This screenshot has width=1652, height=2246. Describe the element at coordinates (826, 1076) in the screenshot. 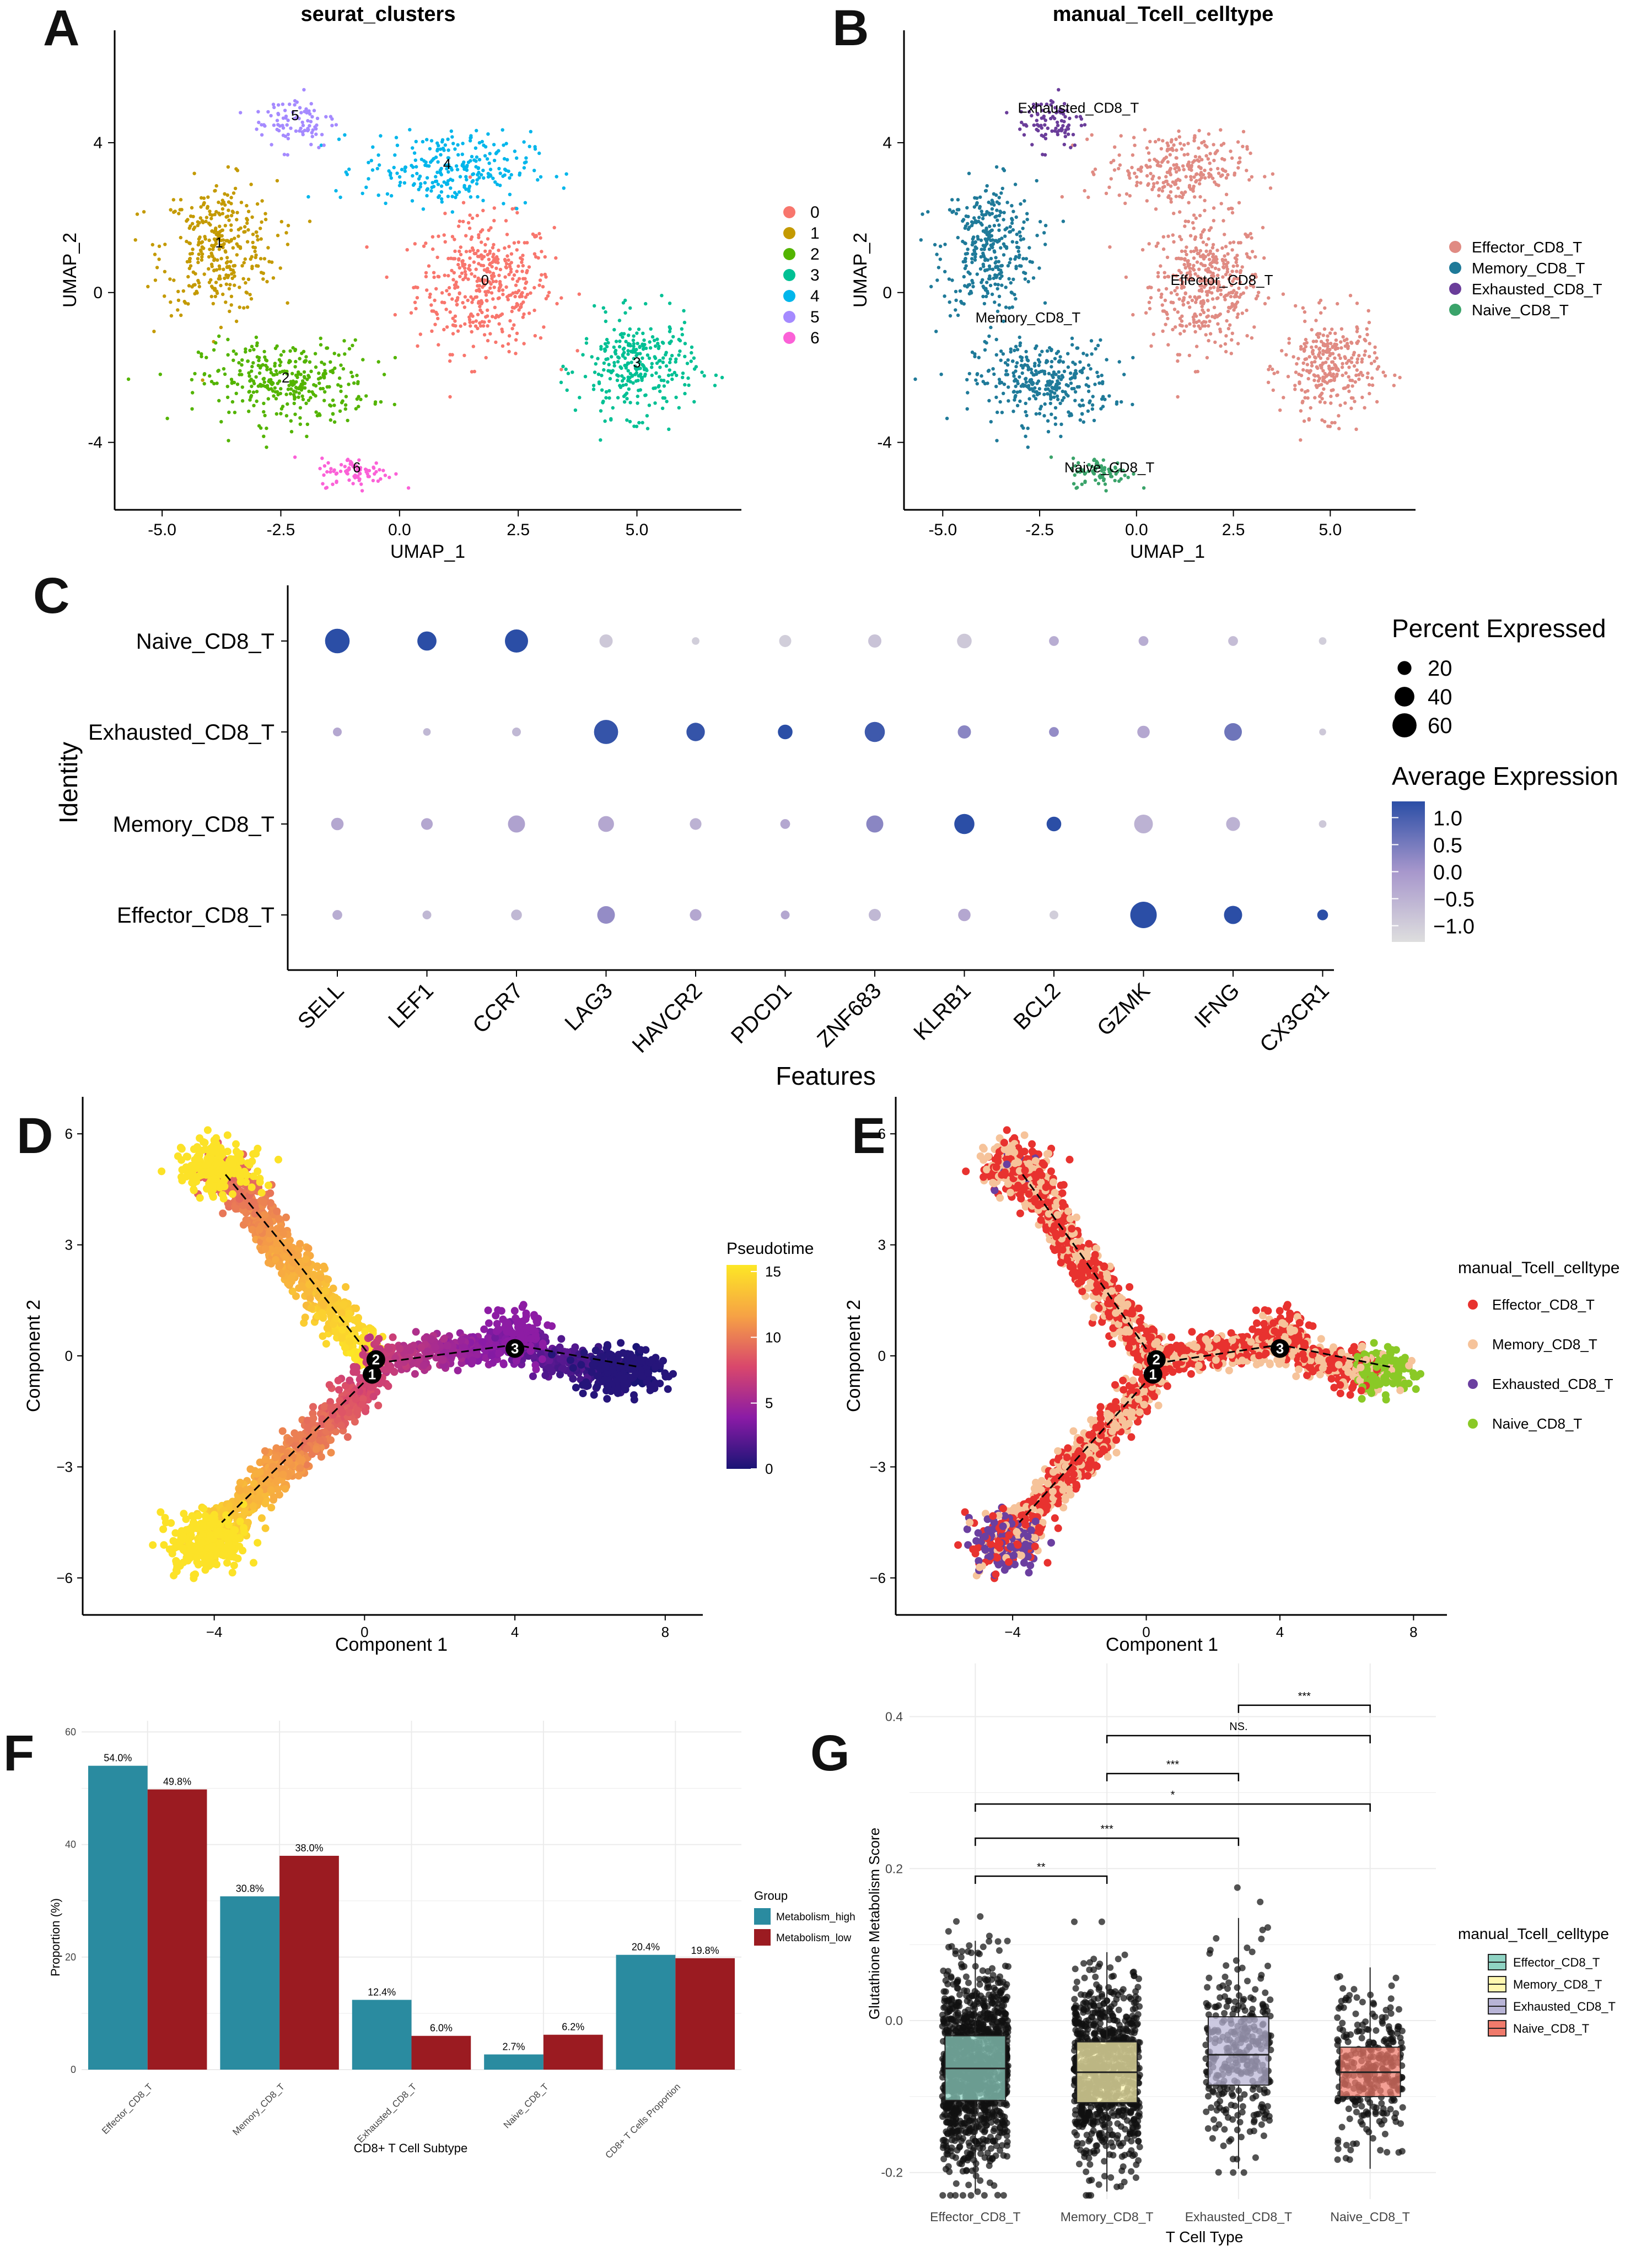

I see `panel-c-x-label: Features` at that location.